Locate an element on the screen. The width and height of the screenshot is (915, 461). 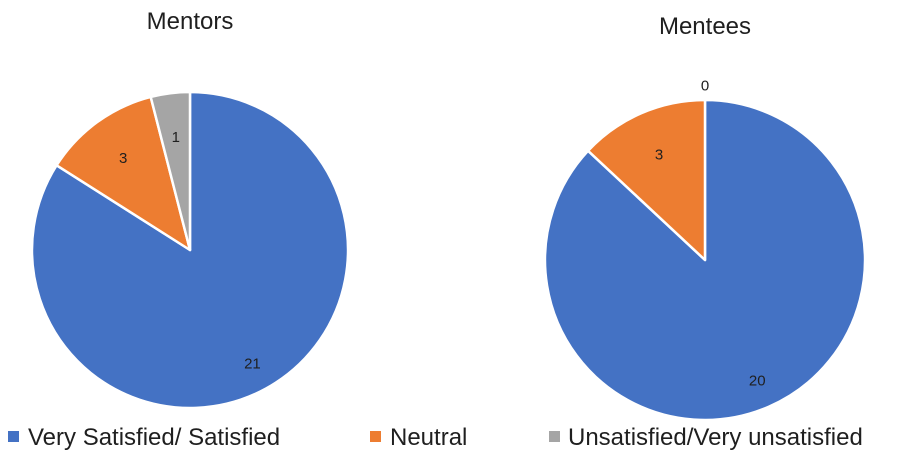
data-label-mentors-unsatisfied: 1 is located at coordinates (176, 137).